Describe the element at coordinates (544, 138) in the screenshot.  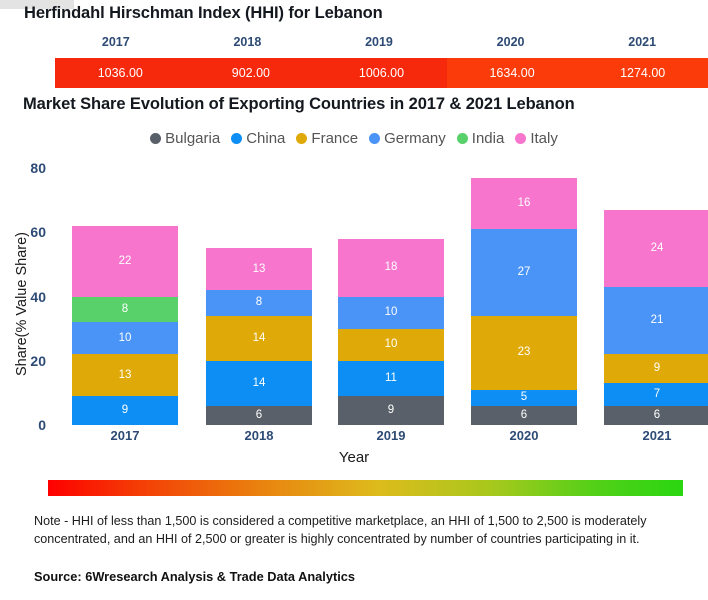
I see `legend-label: Italy` at that location.